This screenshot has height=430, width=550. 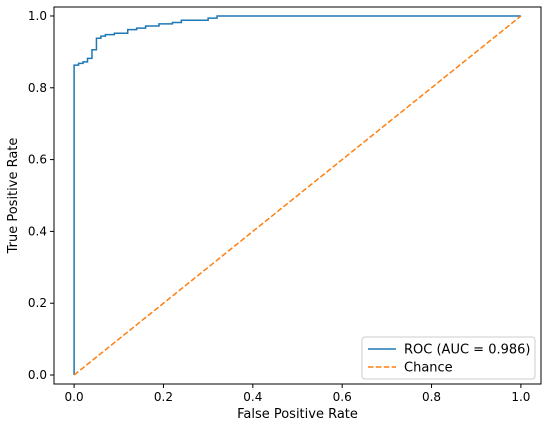 What do you see at coordinates (297, 394) in the screenshot?
I see `x-axis-ticks: 0.0 0.2 0.4 0.6 0.8 1.0` at bounding box center [297, 394].